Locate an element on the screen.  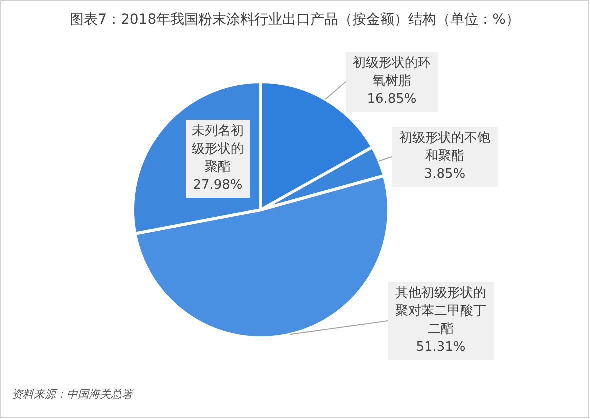
data-label: 51.31% is located at coordinates (441, 348).